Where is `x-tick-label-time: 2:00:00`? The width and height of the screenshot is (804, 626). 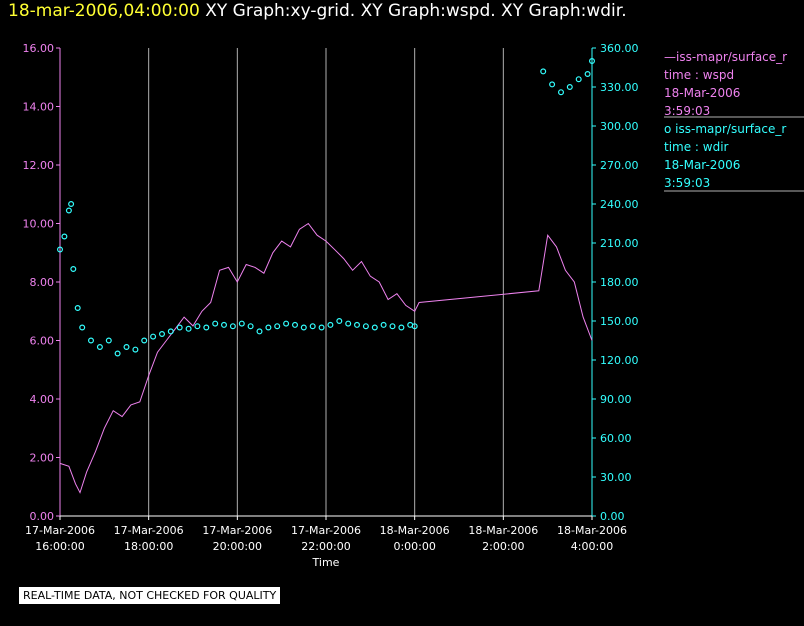
x-tick-label-time: 2:00:00 is located at coordinates (503, 546).